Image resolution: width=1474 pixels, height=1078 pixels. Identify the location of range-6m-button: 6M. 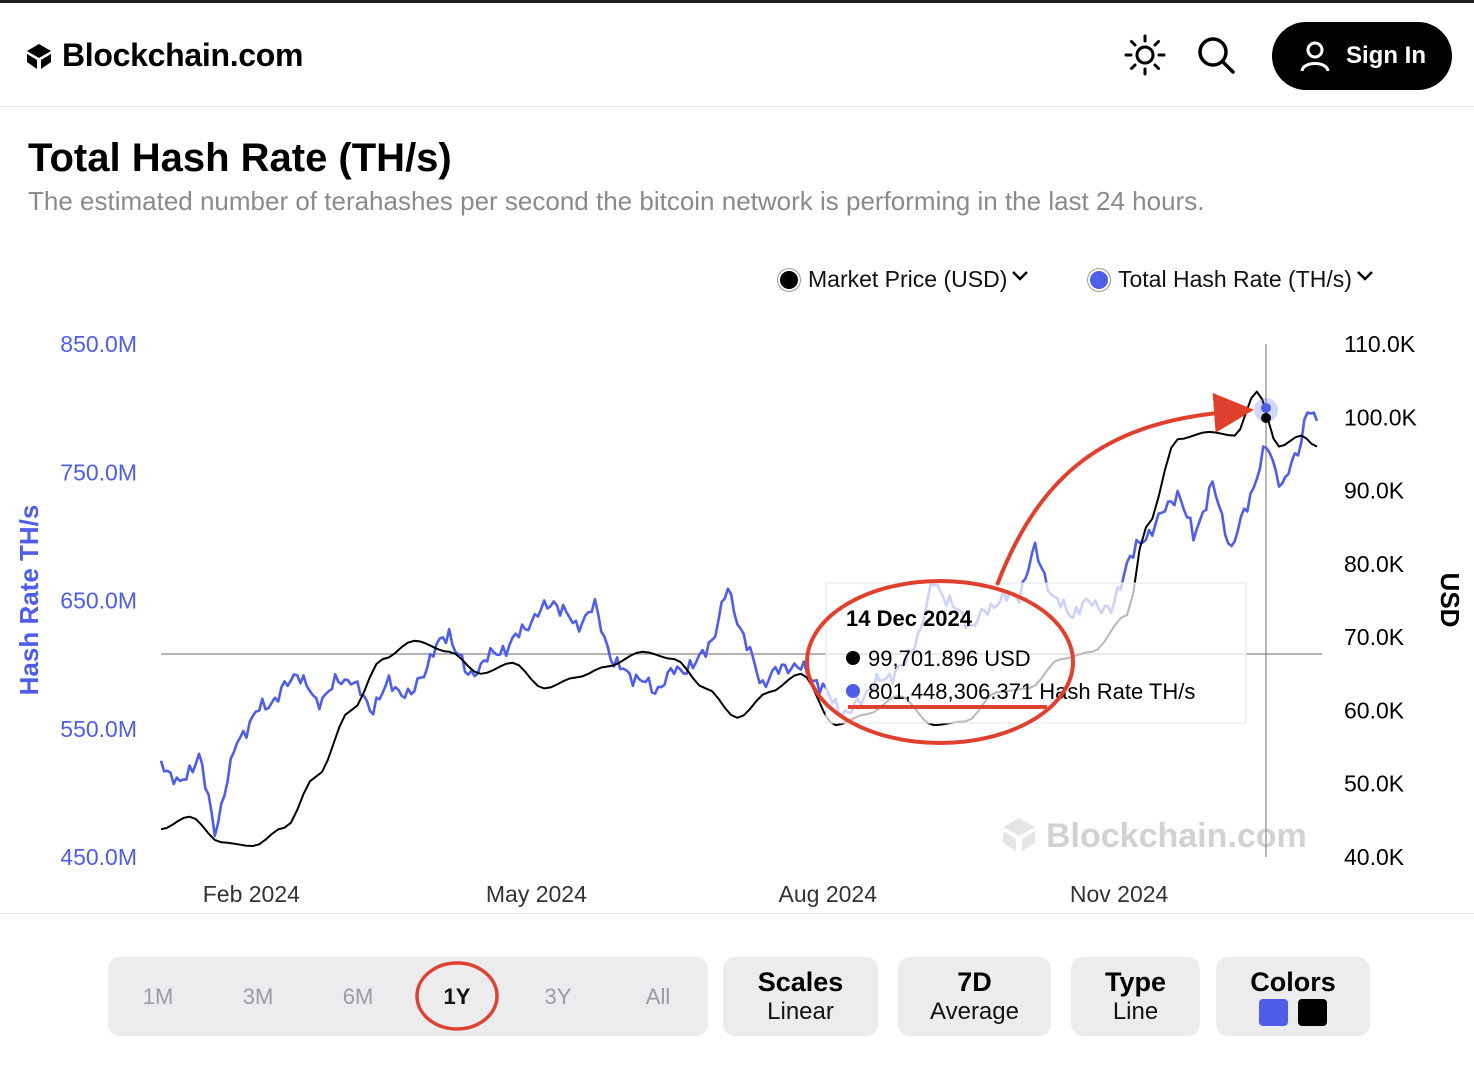
(358, 996).